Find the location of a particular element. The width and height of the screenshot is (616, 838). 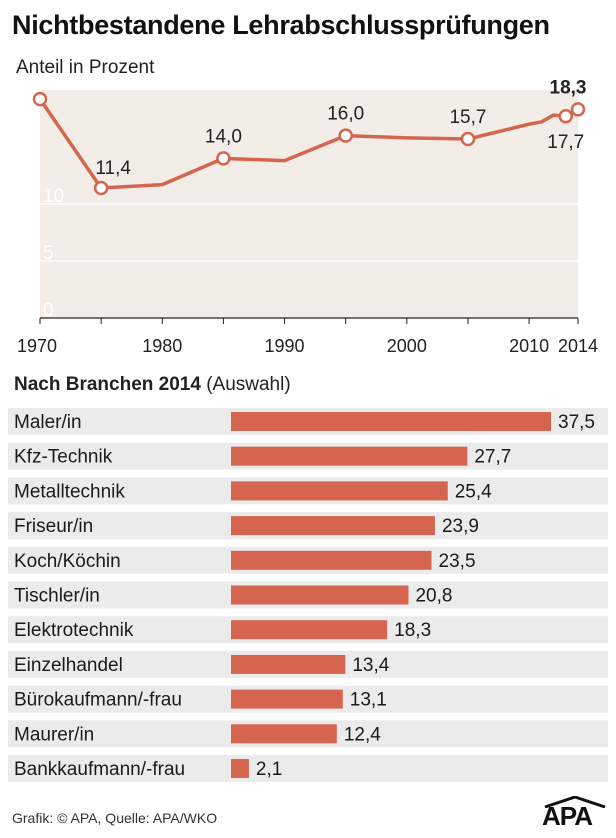

x-tick-label: 1990 is located at coordinates (285, 346).